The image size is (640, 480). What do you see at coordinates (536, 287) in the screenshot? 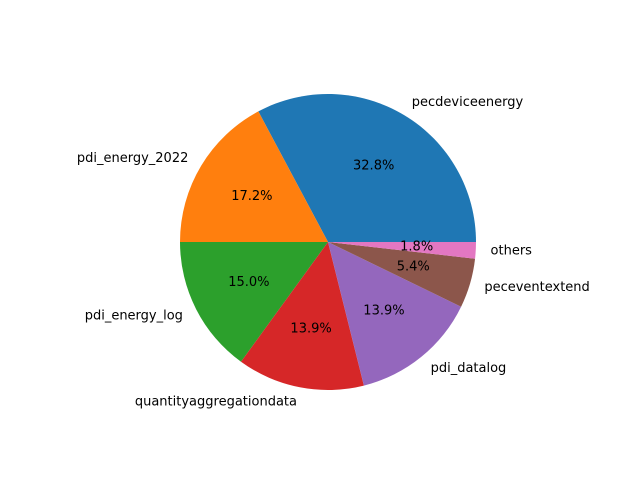
I see `slice-label-peceventextend: peceventextend` at bounding box center [536, 287].